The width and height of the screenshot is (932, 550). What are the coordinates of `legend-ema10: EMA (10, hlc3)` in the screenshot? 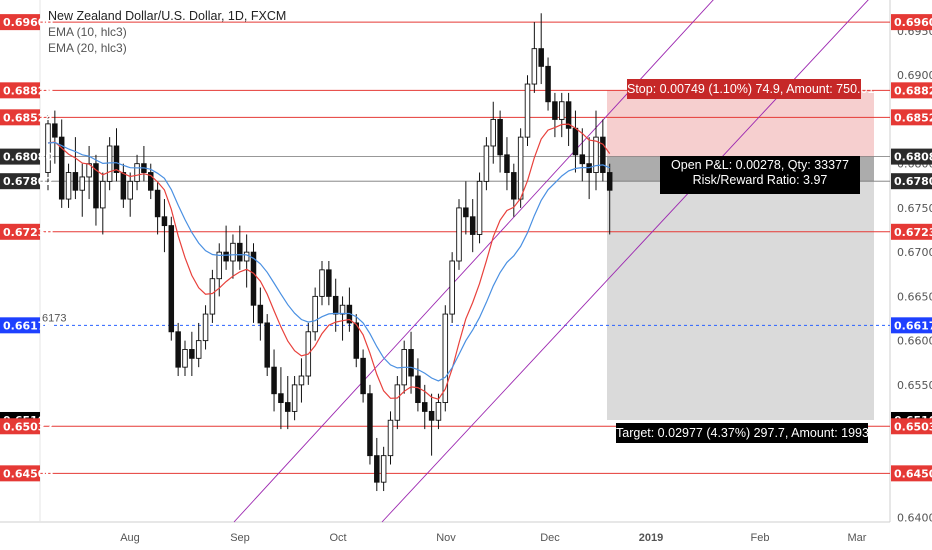 It's located at (87, 32).